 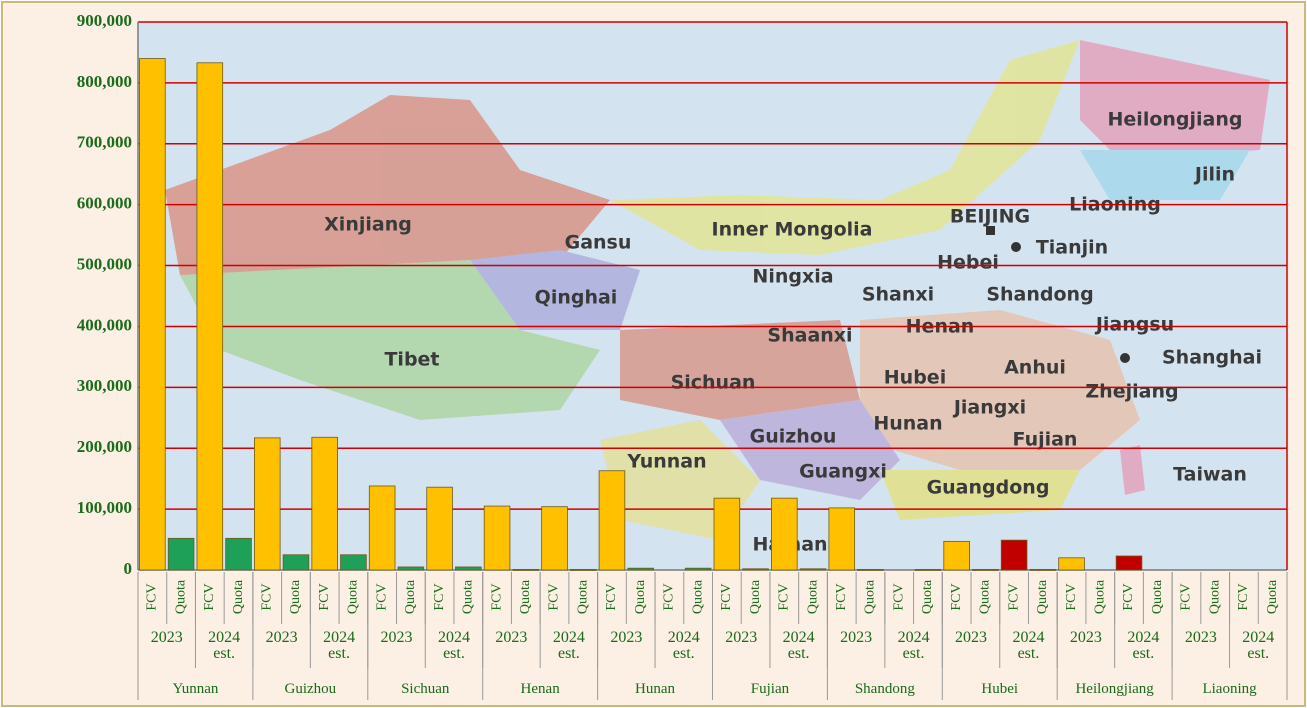 What do you see at coordinates (128, 568) in the screenshot?
I see `y-tick-label: 0` at bounding box center [128, 568].